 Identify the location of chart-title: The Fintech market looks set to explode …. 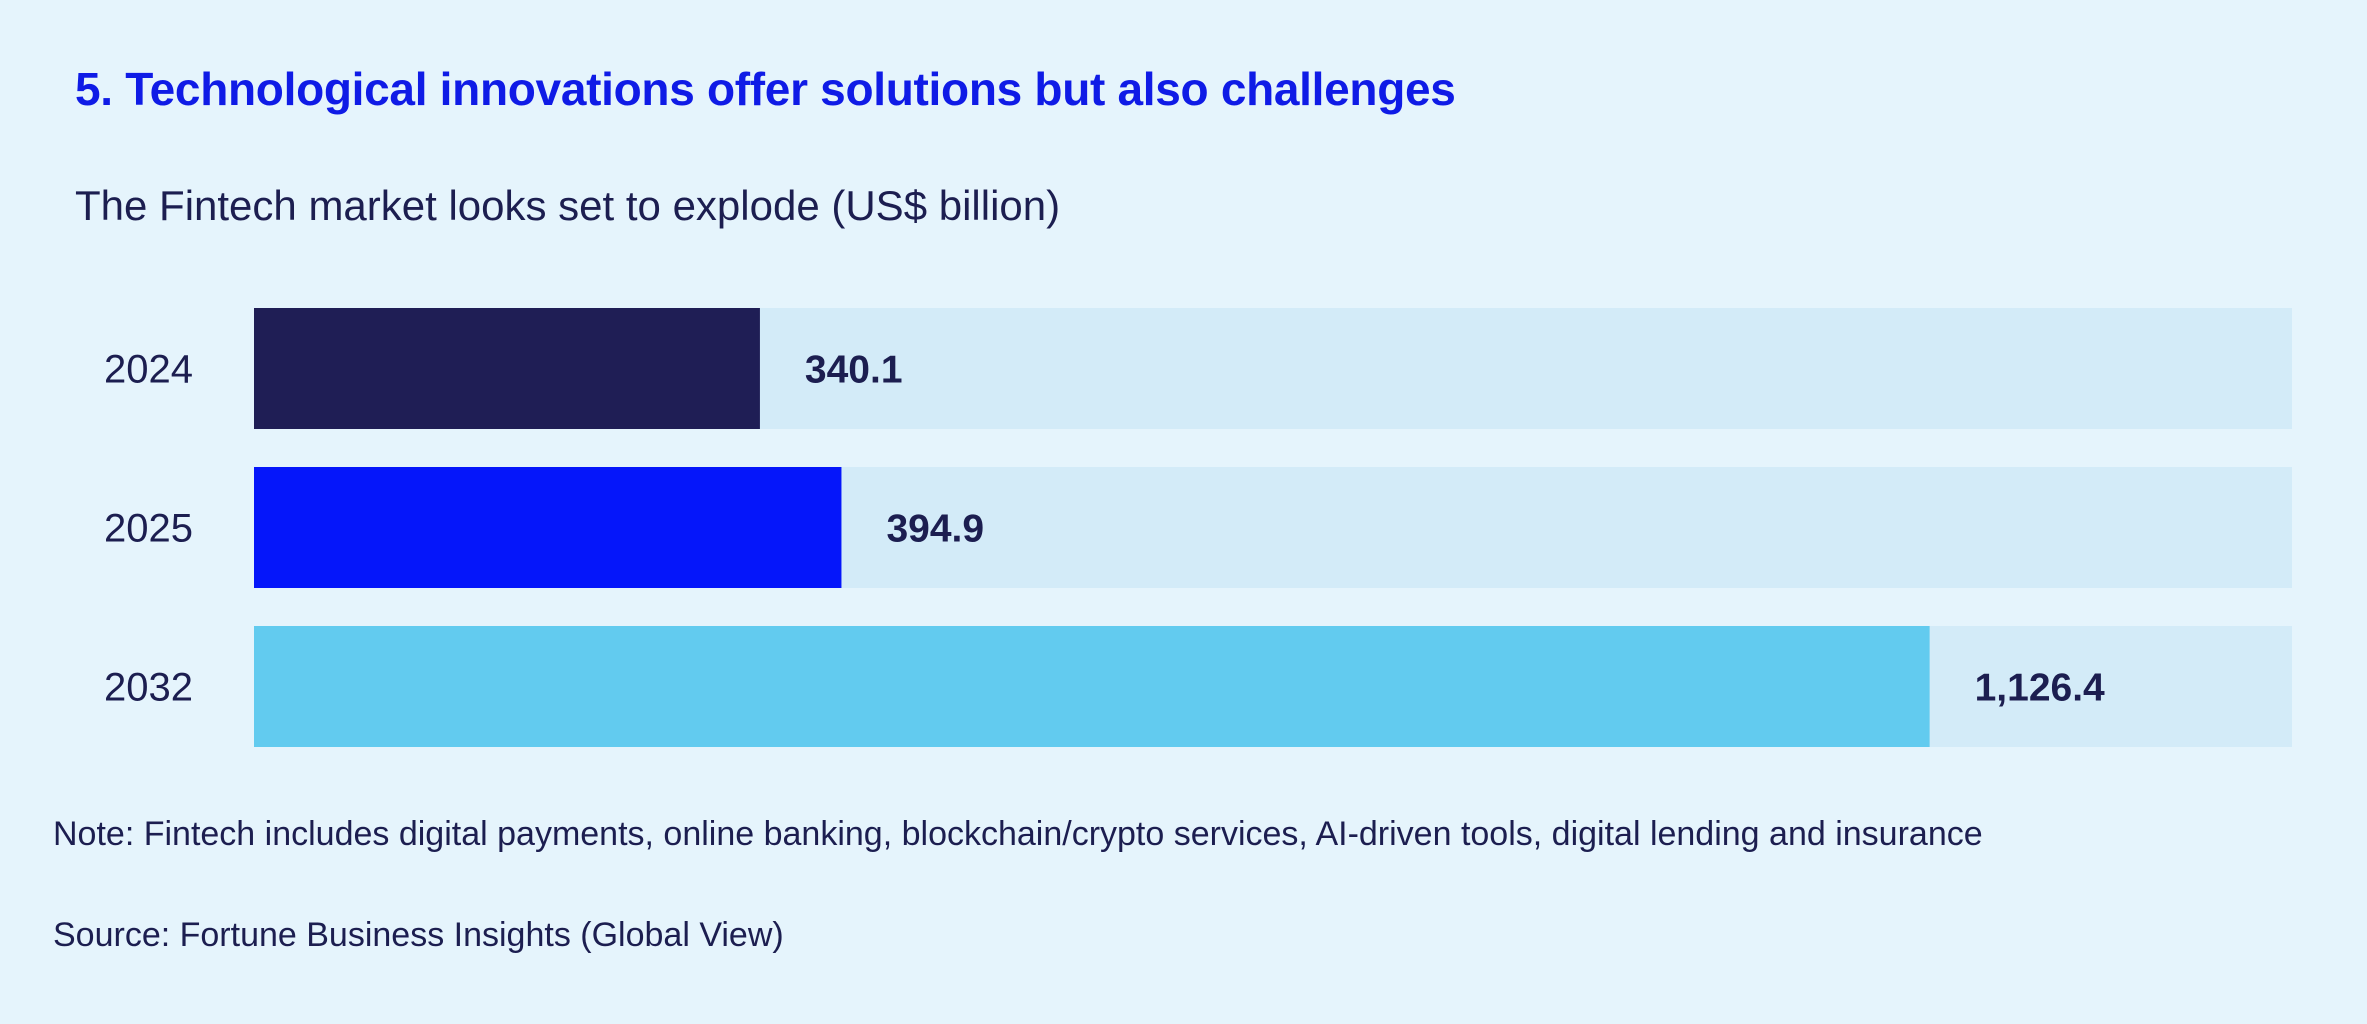
(568, 205).